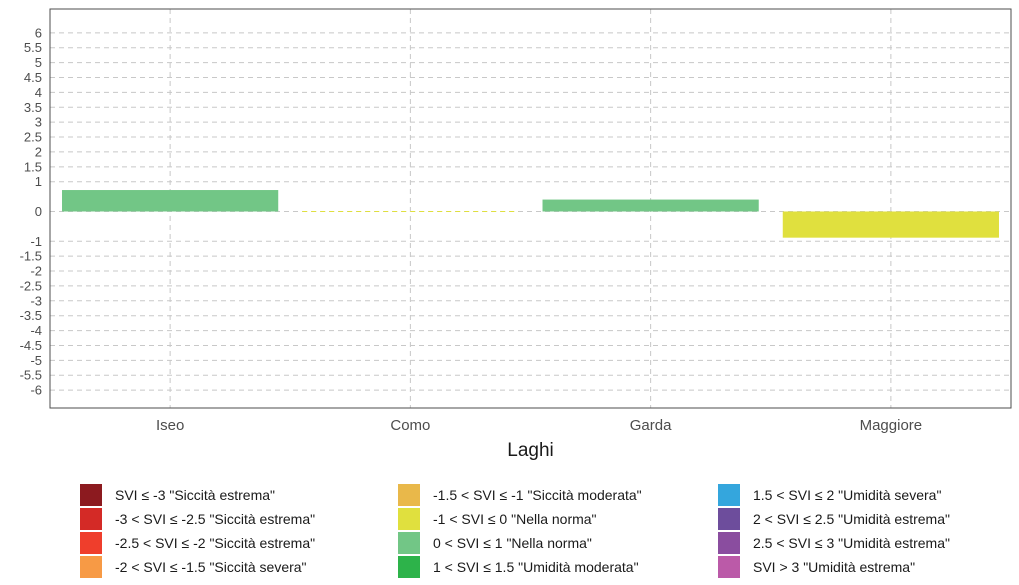 The image size is (1019, 585). I want to click on legend-item: 1.5 < SVI ≤ 2 "Umidità severa", so click(829, 495).